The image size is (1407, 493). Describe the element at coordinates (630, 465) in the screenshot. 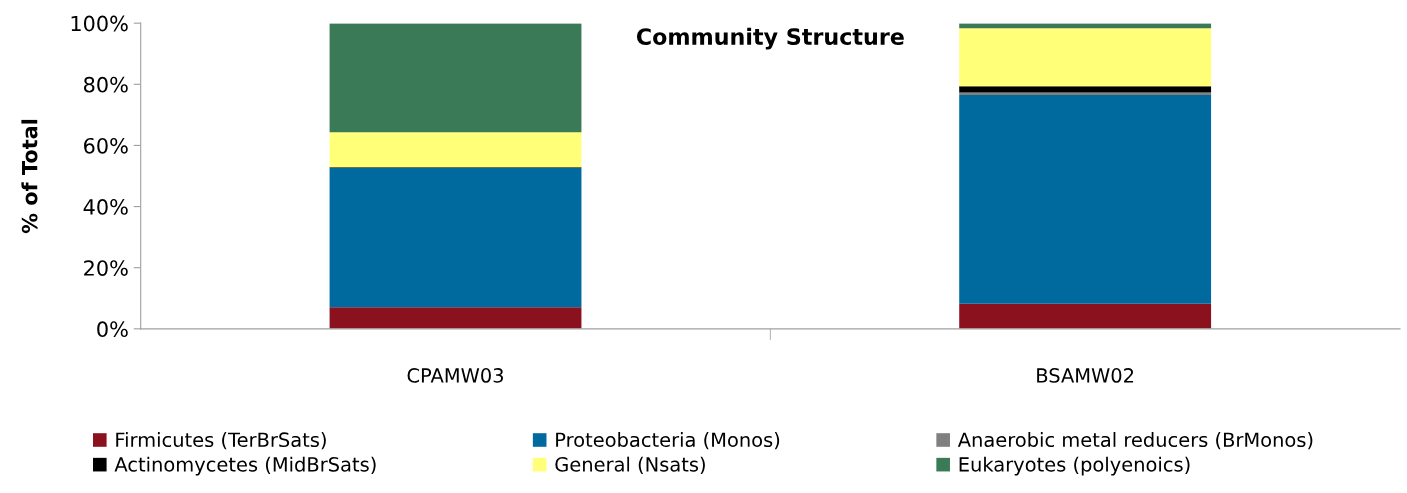

I see `legend-label: General (Nsats)` at that location.